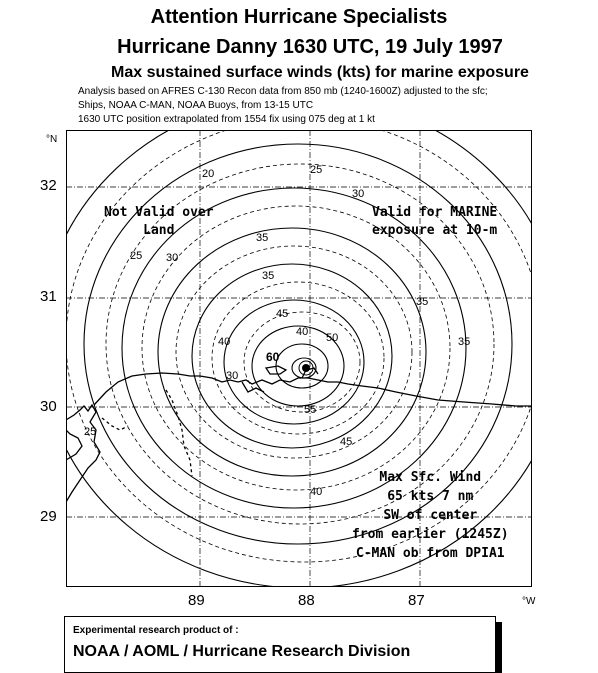 This screenshot has width=598, height=673. What do you see at coordinates (52, 139) in the screenshot?
I see `north-unit-label: °N` at bounding box center [52, 139].